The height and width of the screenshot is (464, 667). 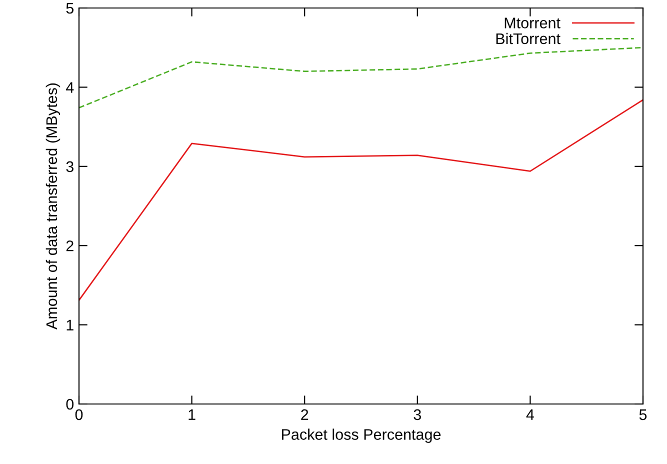 I want to click on y-axis-title: Amount of data transferred (MBytes), so click(x=53, y=206).